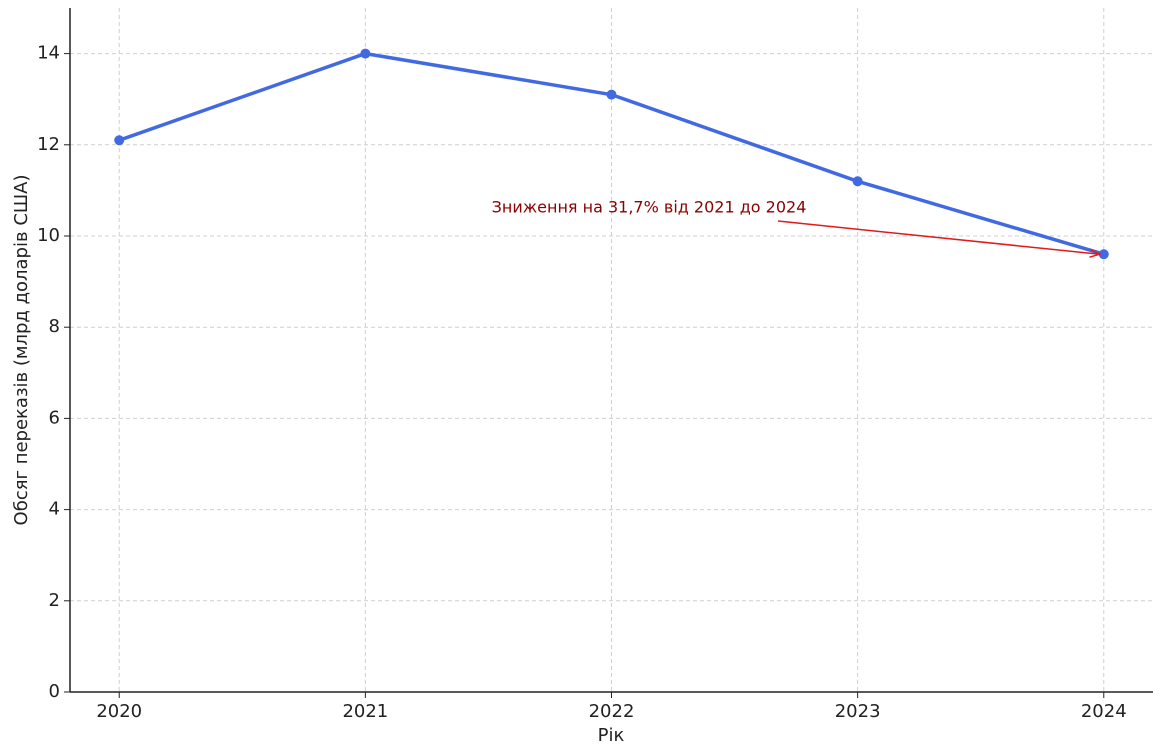  Describe the element at coordinates (612, 711) in the screenshot. I see `x-tick-label: 2022` at that location.